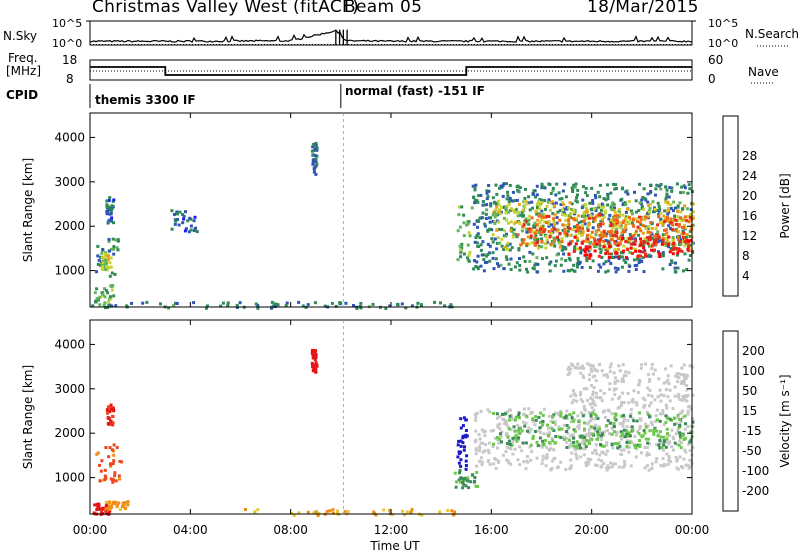  I want to click on velocity-colorbar-tick: 100, so click(753, 371).